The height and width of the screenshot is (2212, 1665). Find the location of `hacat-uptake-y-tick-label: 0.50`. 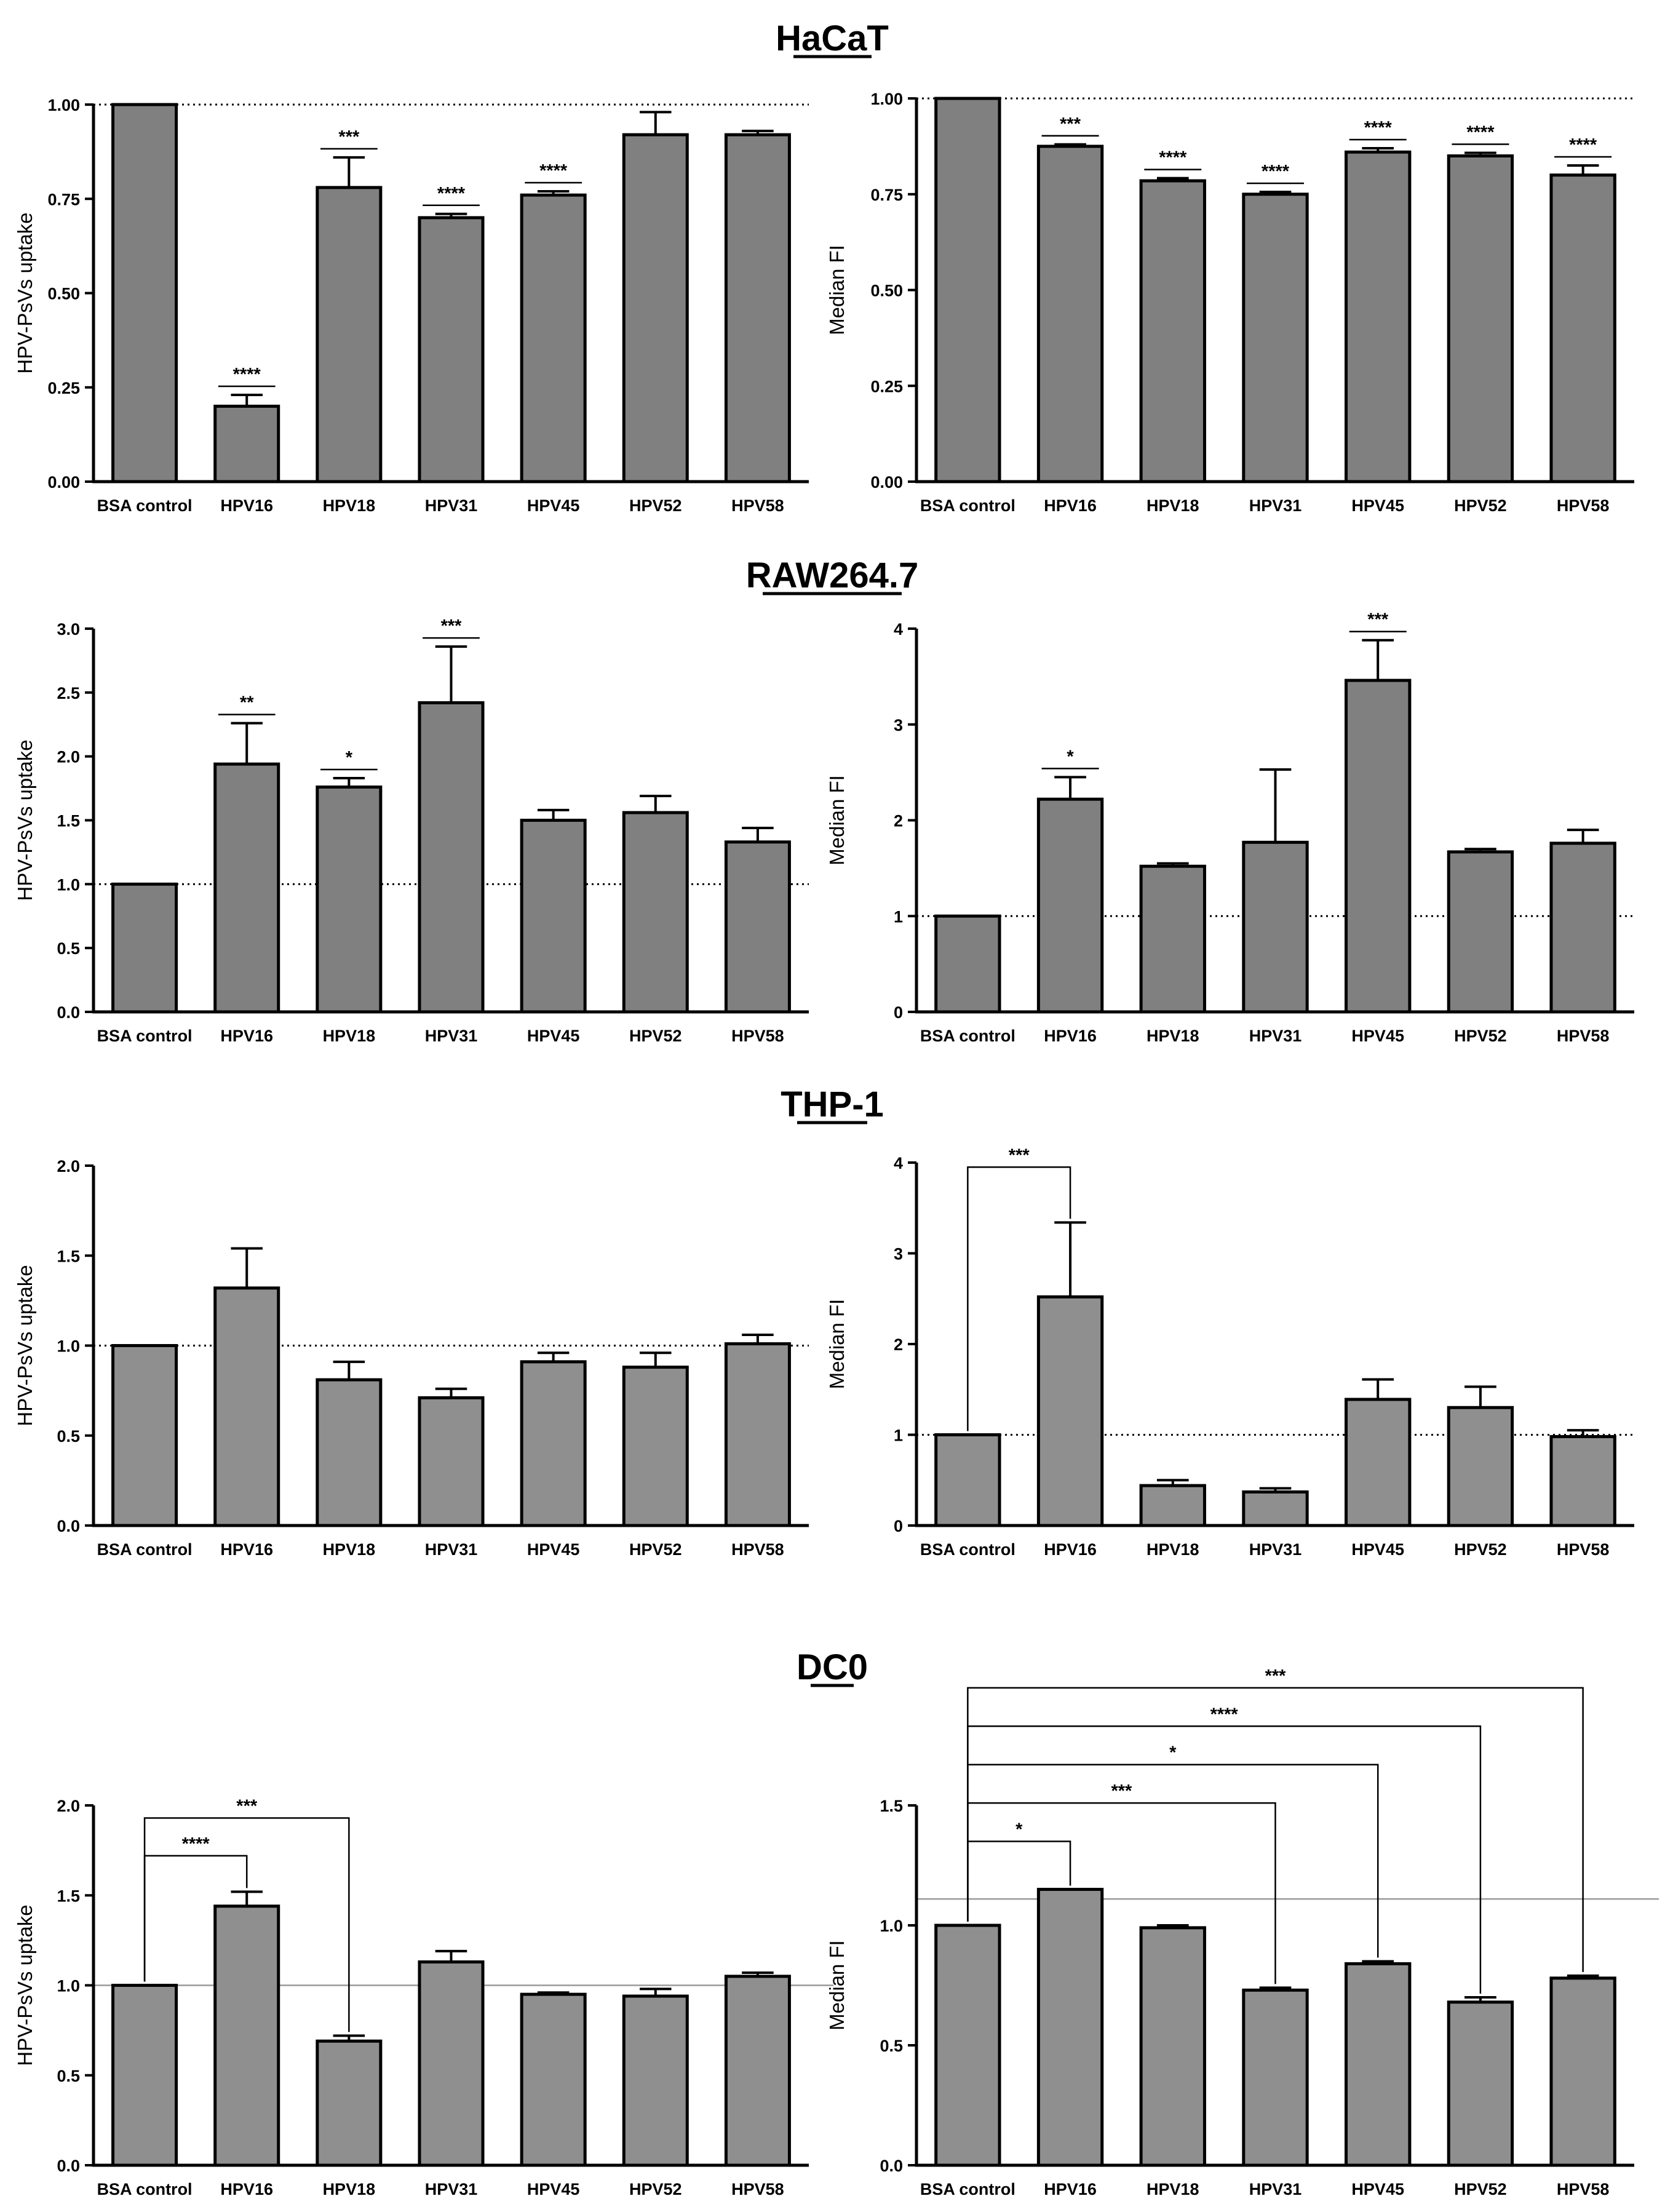

hacat-uptake-y-tick-label: 0.50 is located at coordinates (64, 294).